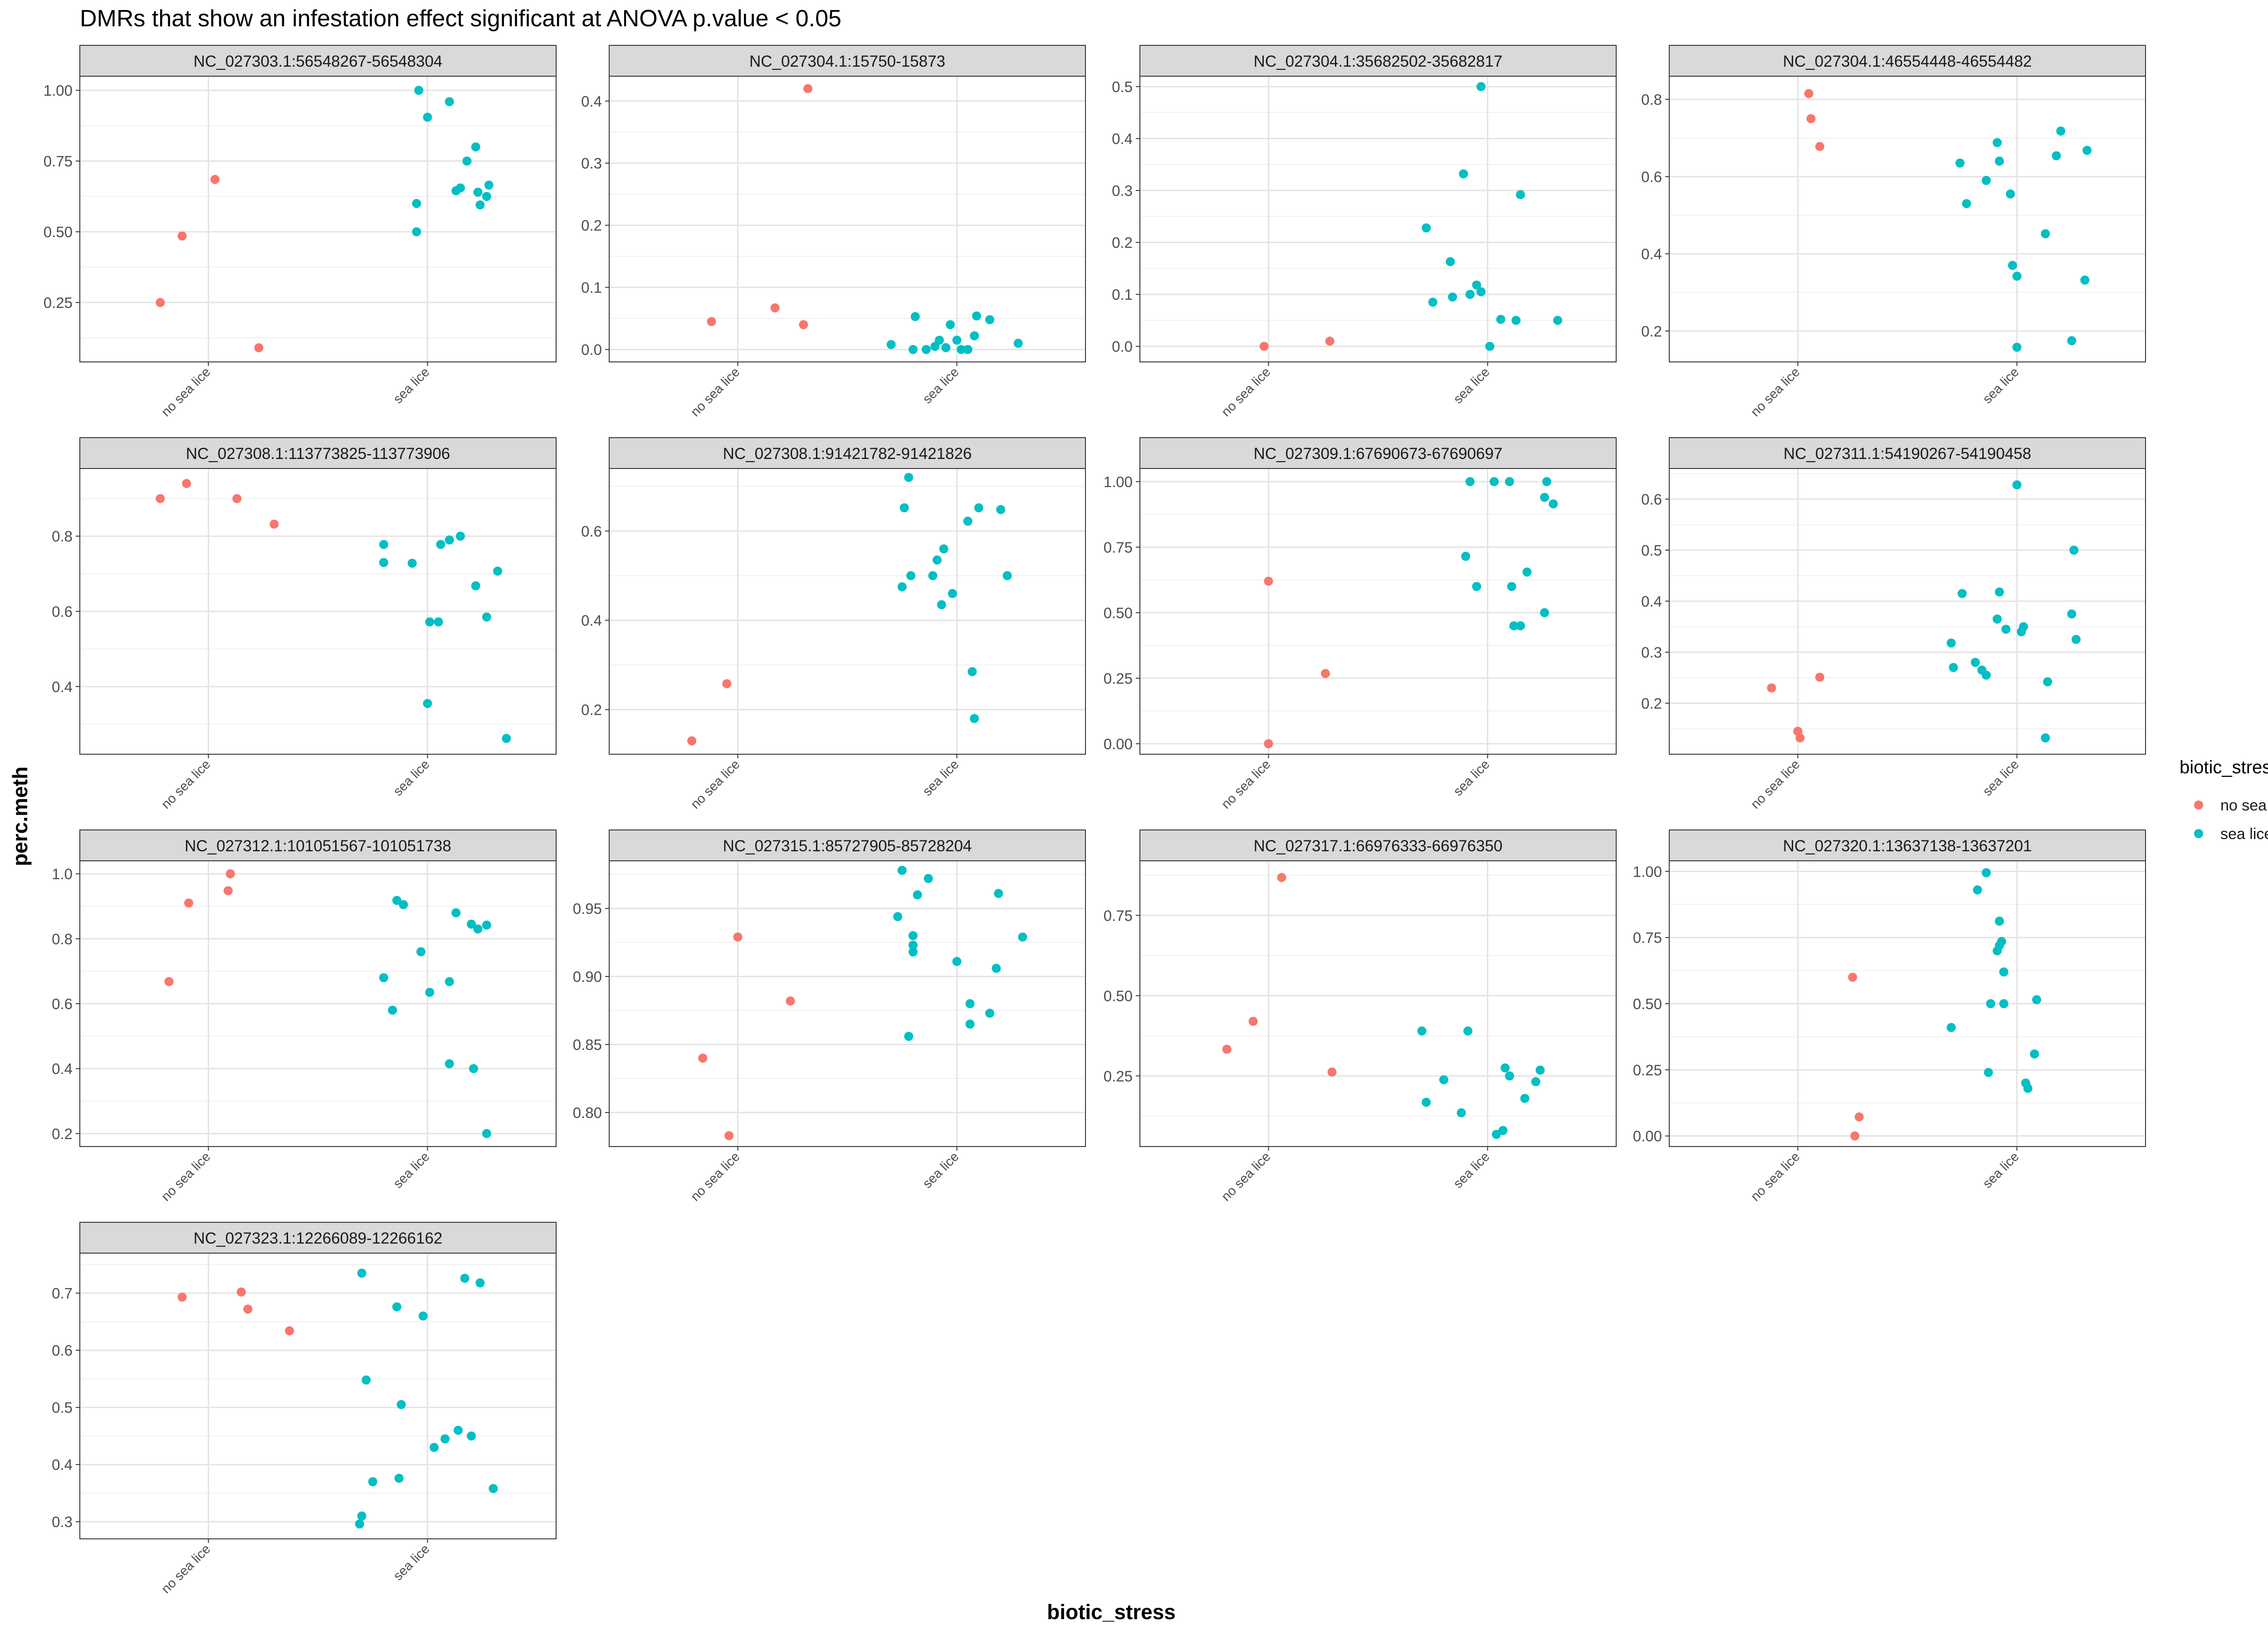 This screenshot has width=2268, height=1635. I want to click on y-tick-label: 0.7, so click(63, 1293).